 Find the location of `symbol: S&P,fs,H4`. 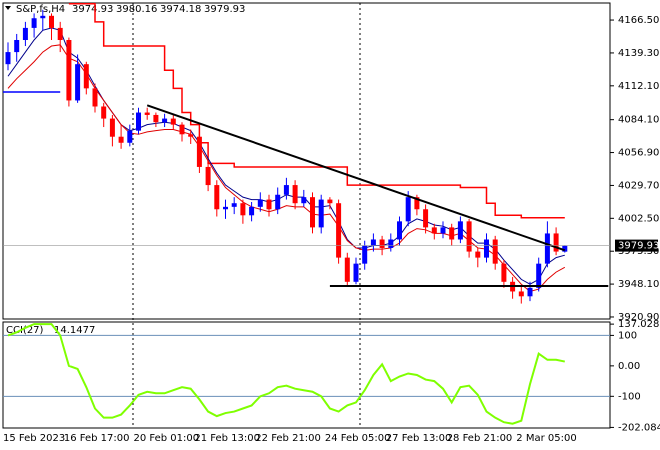

symbol: S&P,fs,H4 is located at coordinates (40, 9).